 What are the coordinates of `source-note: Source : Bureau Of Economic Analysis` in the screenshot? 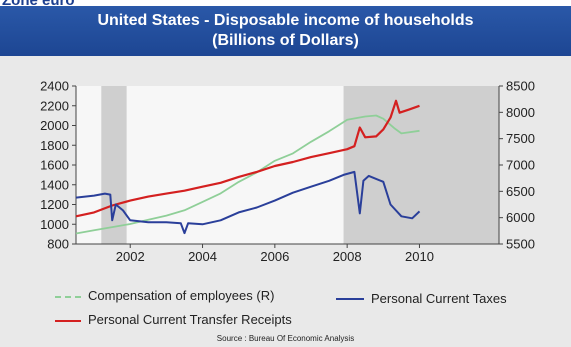 It's located at (285, 338).